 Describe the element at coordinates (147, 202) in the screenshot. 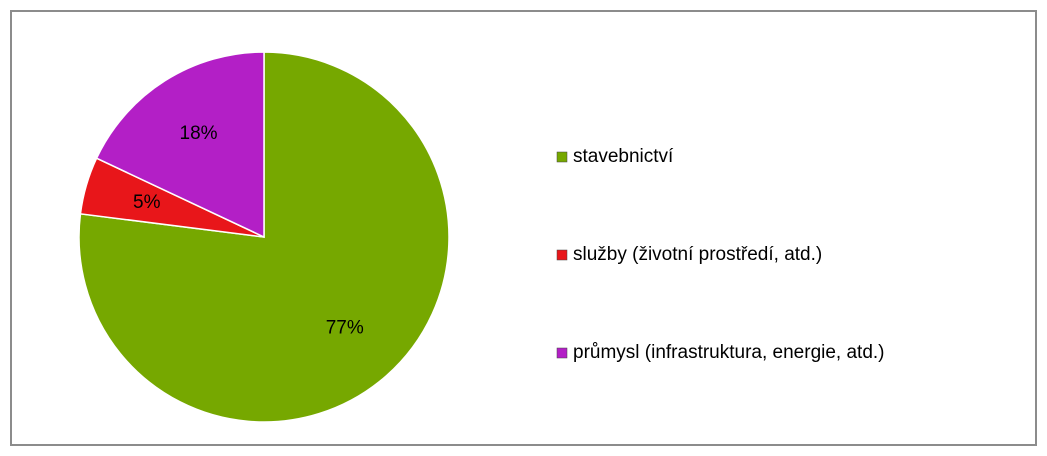

I see `pie-label: 5%` at that location.